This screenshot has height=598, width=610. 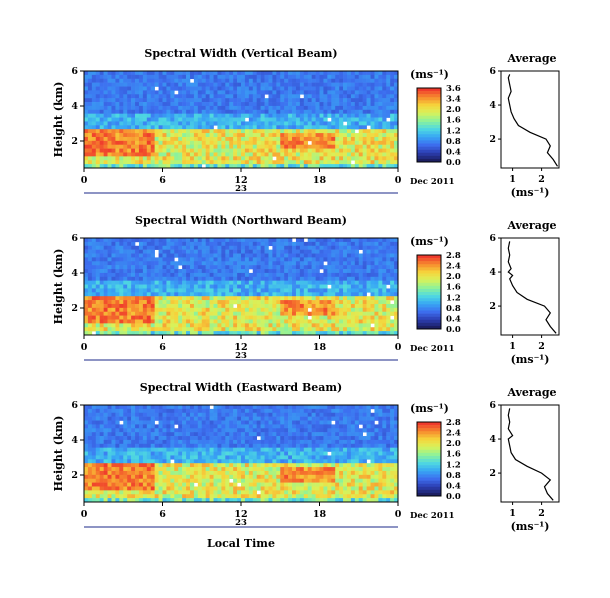 What do you see at coordinates (241, 543) in the screenshot?
I see `x-axis-label: Local Time` at bounding box center [241, 543].